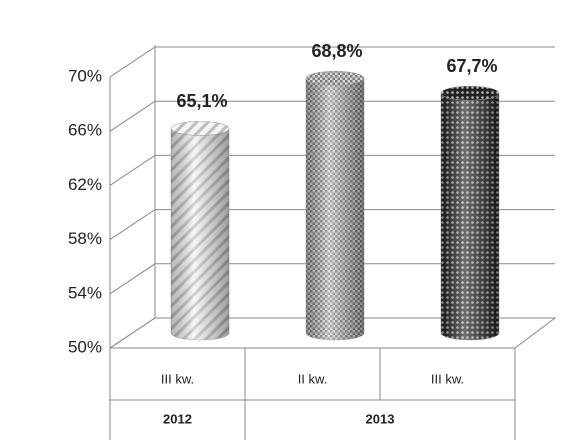 The height and width of the screenshot is (444, 563). Describe the element at coordinates (201, 101) in the screenshot. I see `value-label: 65,1%` at that location.